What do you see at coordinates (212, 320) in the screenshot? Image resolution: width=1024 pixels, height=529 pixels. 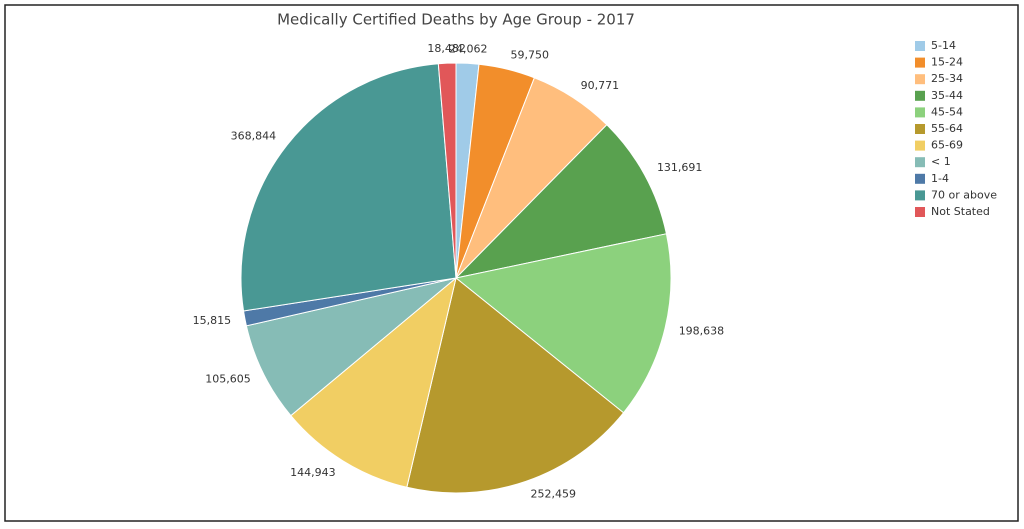 I see `data-label: 15,815` at bounding box center [212, 320].